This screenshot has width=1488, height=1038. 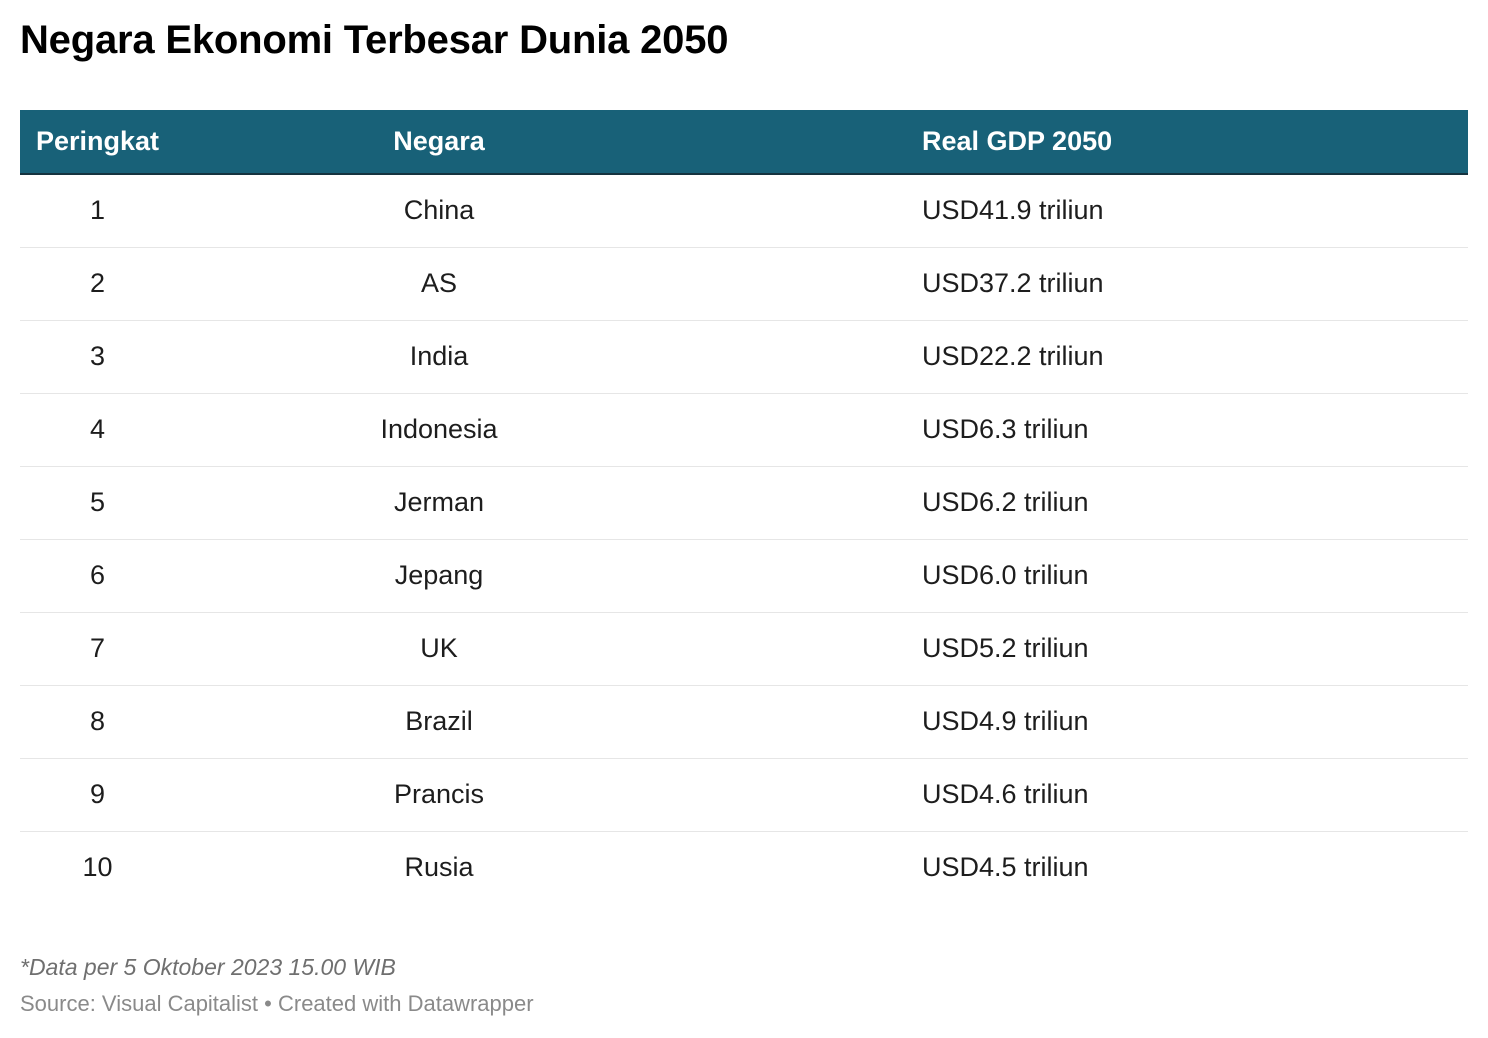 I want to click on country-cell: UK, so click(x=439, y=648).